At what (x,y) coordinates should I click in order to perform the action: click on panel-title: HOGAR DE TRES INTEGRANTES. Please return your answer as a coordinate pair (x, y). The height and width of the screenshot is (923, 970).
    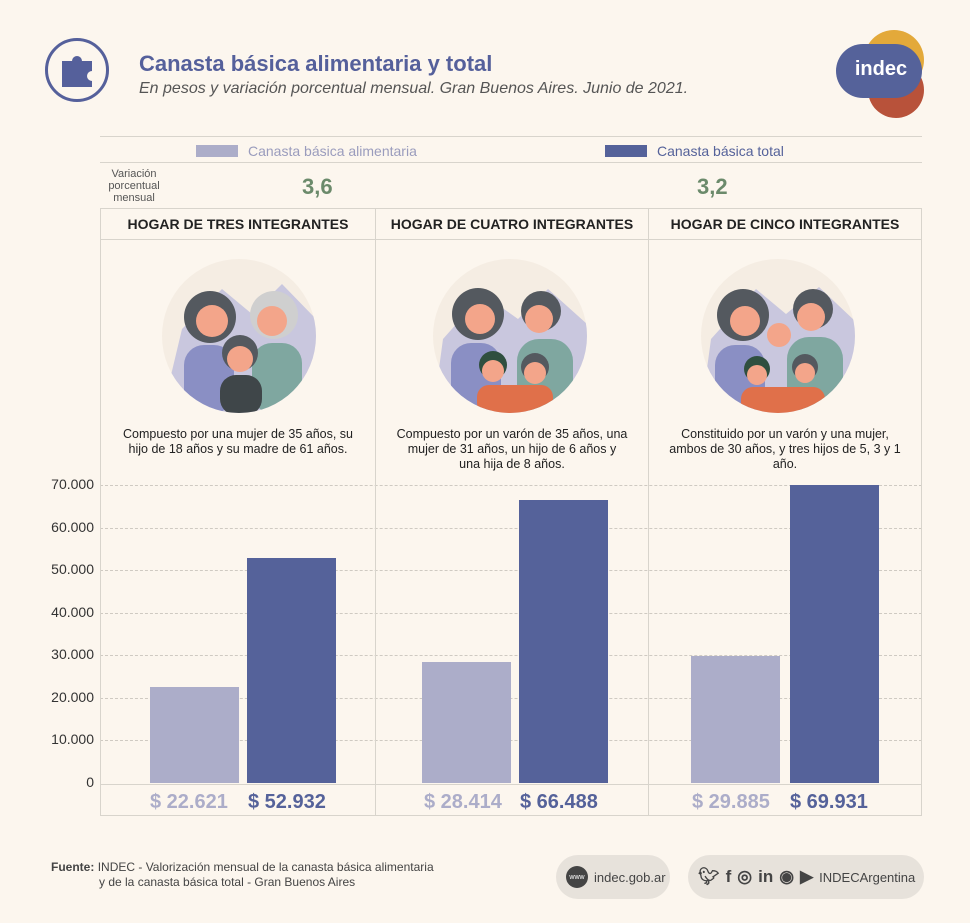
    Looking at the image, I should click on (238, 224).